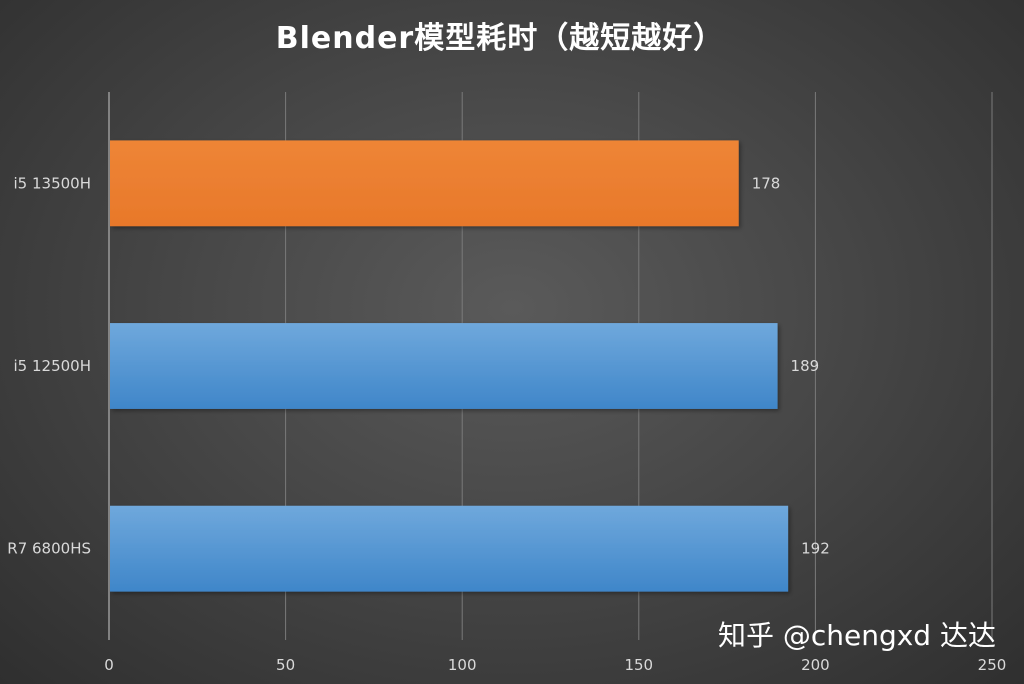  Describe the element at coordinates (805, 366) in the screenshot. I see `value-label-i5-12500h: 189` at that location.